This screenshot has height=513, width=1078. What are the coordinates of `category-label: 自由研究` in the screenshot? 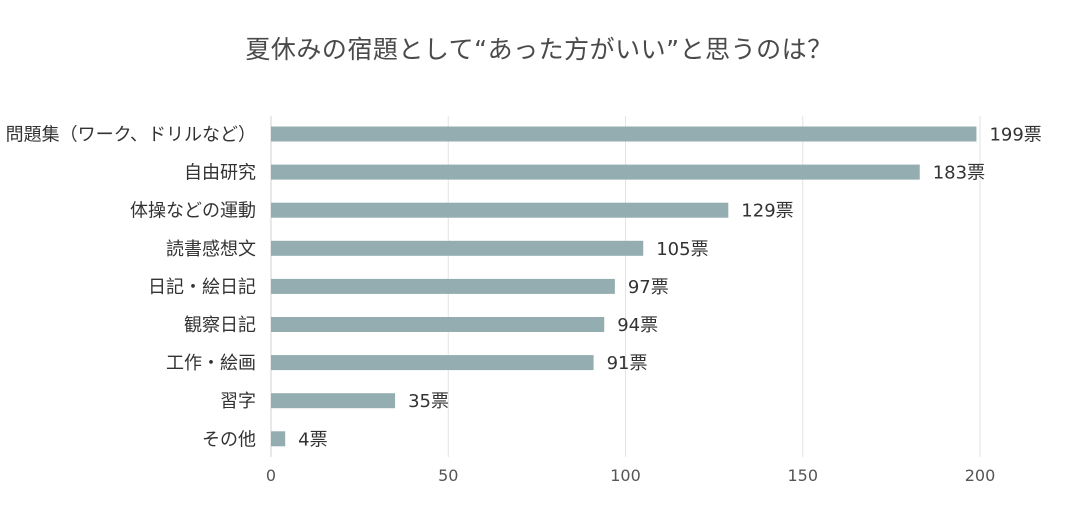 It's located at (220, 173).